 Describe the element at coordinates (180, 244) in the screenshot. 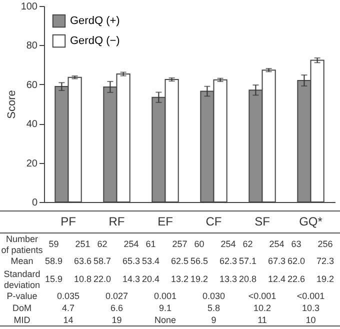

I see `text: 257` at that location.